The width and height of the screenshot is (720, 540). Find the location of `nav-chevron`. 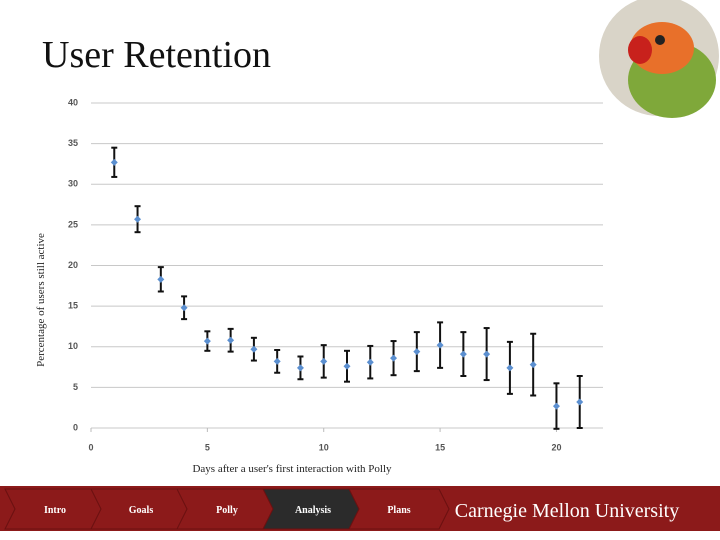

nav-chevron is located at coordinates (399, 509).